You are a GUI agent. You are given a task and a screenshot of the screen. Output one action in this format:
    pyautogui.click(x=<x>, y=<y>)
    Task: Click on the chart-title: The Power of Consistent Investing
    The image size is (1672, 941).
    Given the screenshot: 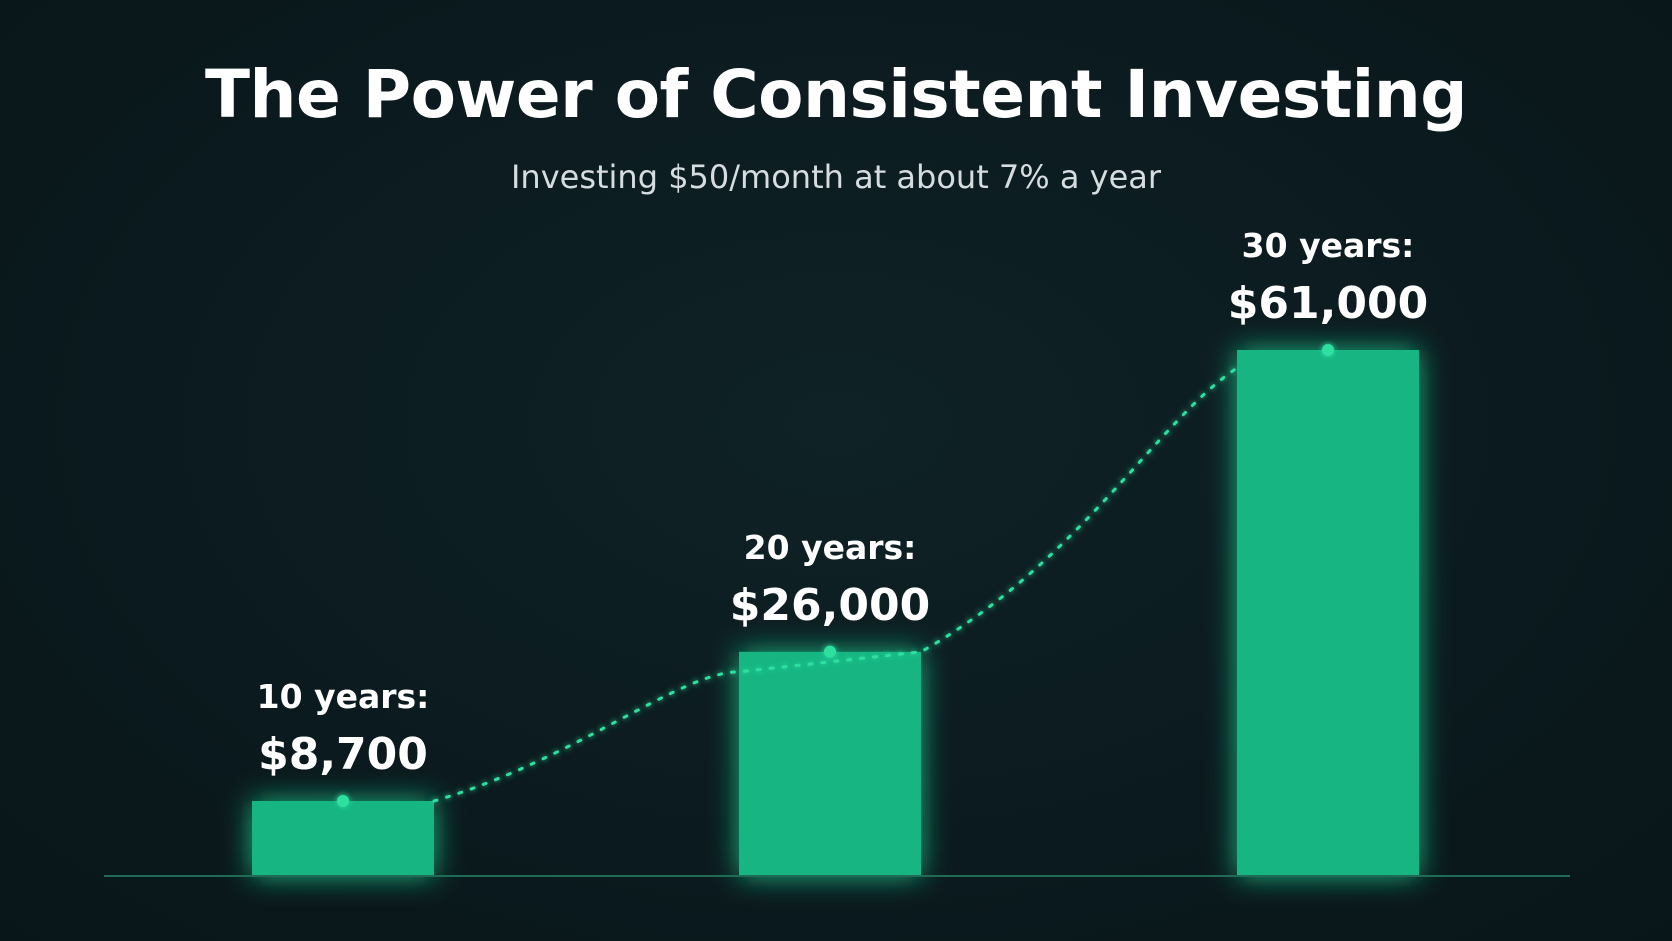 What is the action you would take?
    pyautogui.click(x=836, y=94)
    